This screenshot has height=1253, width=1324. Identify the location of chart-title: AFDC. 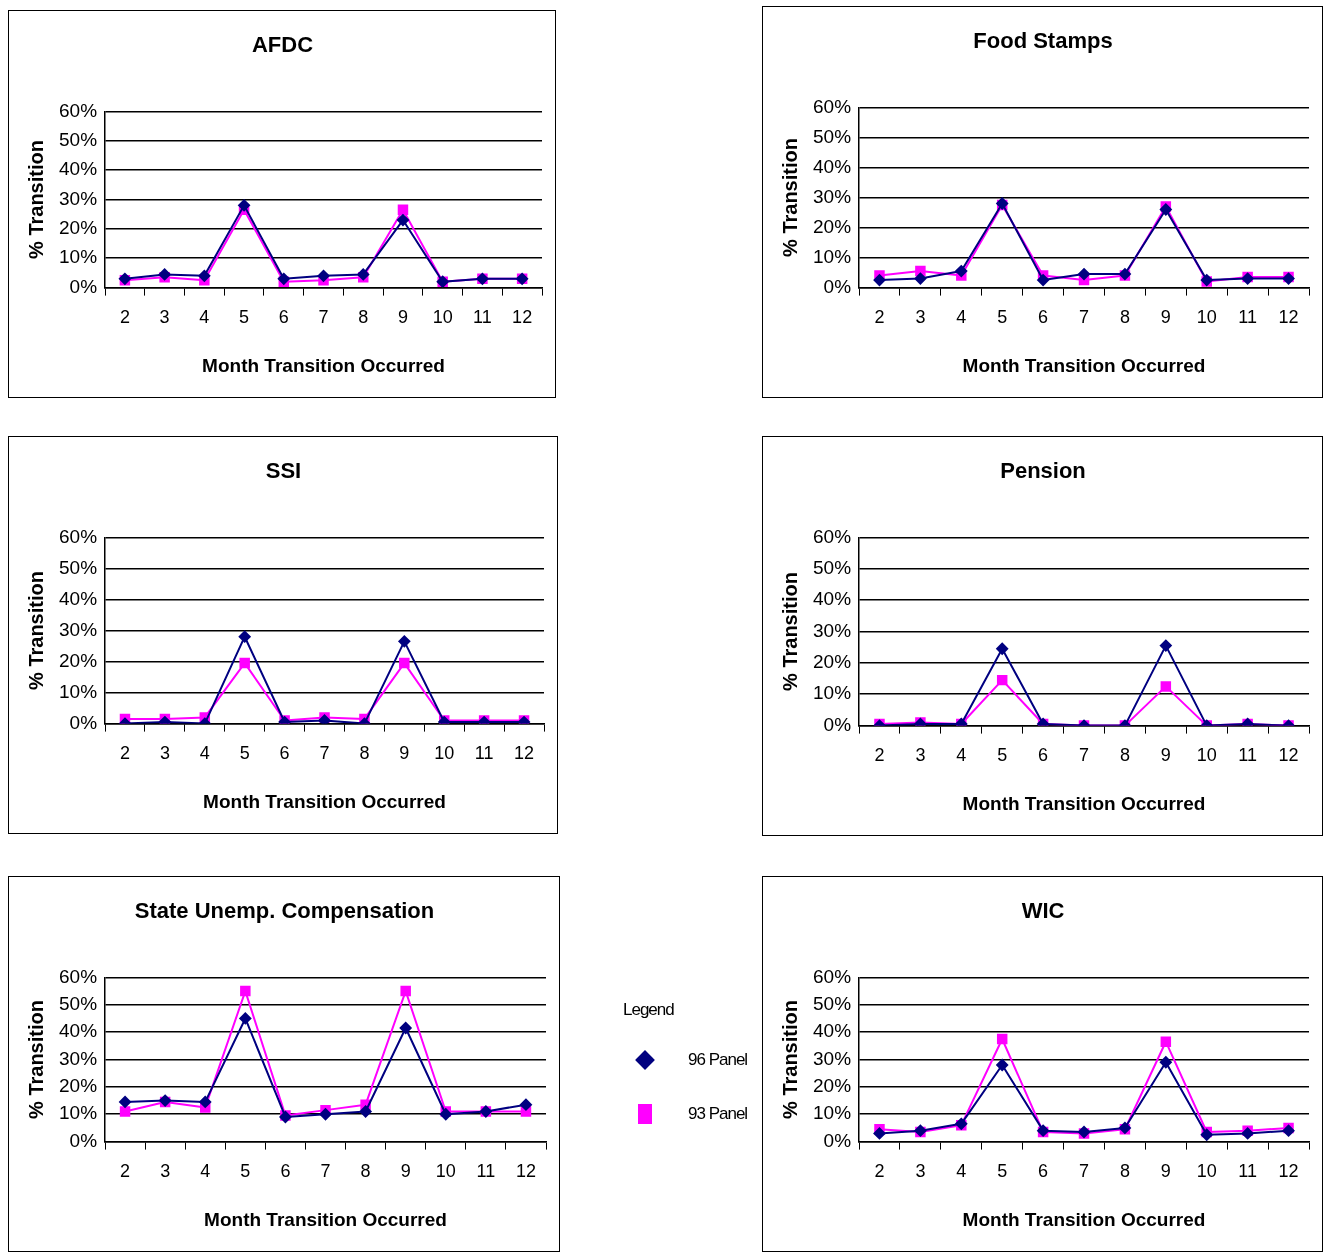
(282, 45).